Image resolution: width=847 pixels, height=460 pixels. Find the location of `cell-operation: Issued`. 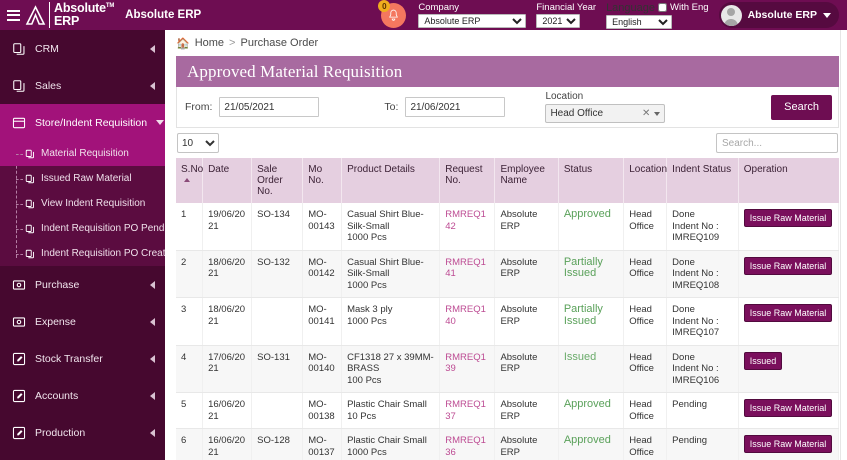

cell-operation: Issued is located at coordinates (789, 369).